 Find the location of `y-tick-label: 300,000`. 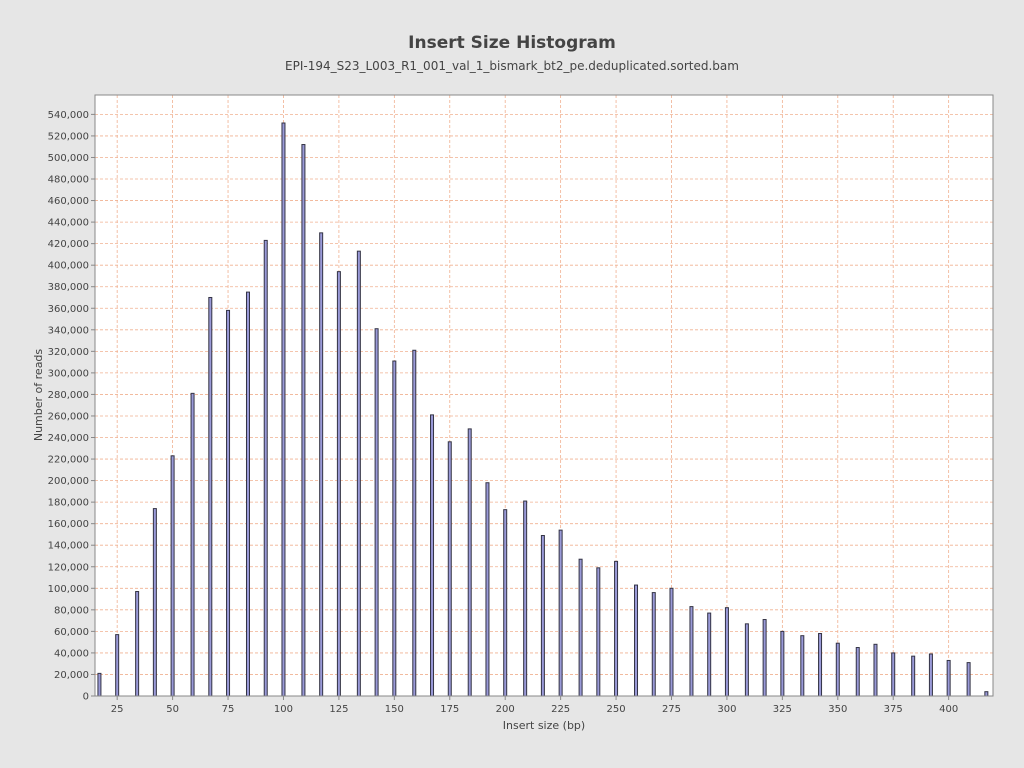

y-tick-label: 300,000 is located at coordinates (68, 373).